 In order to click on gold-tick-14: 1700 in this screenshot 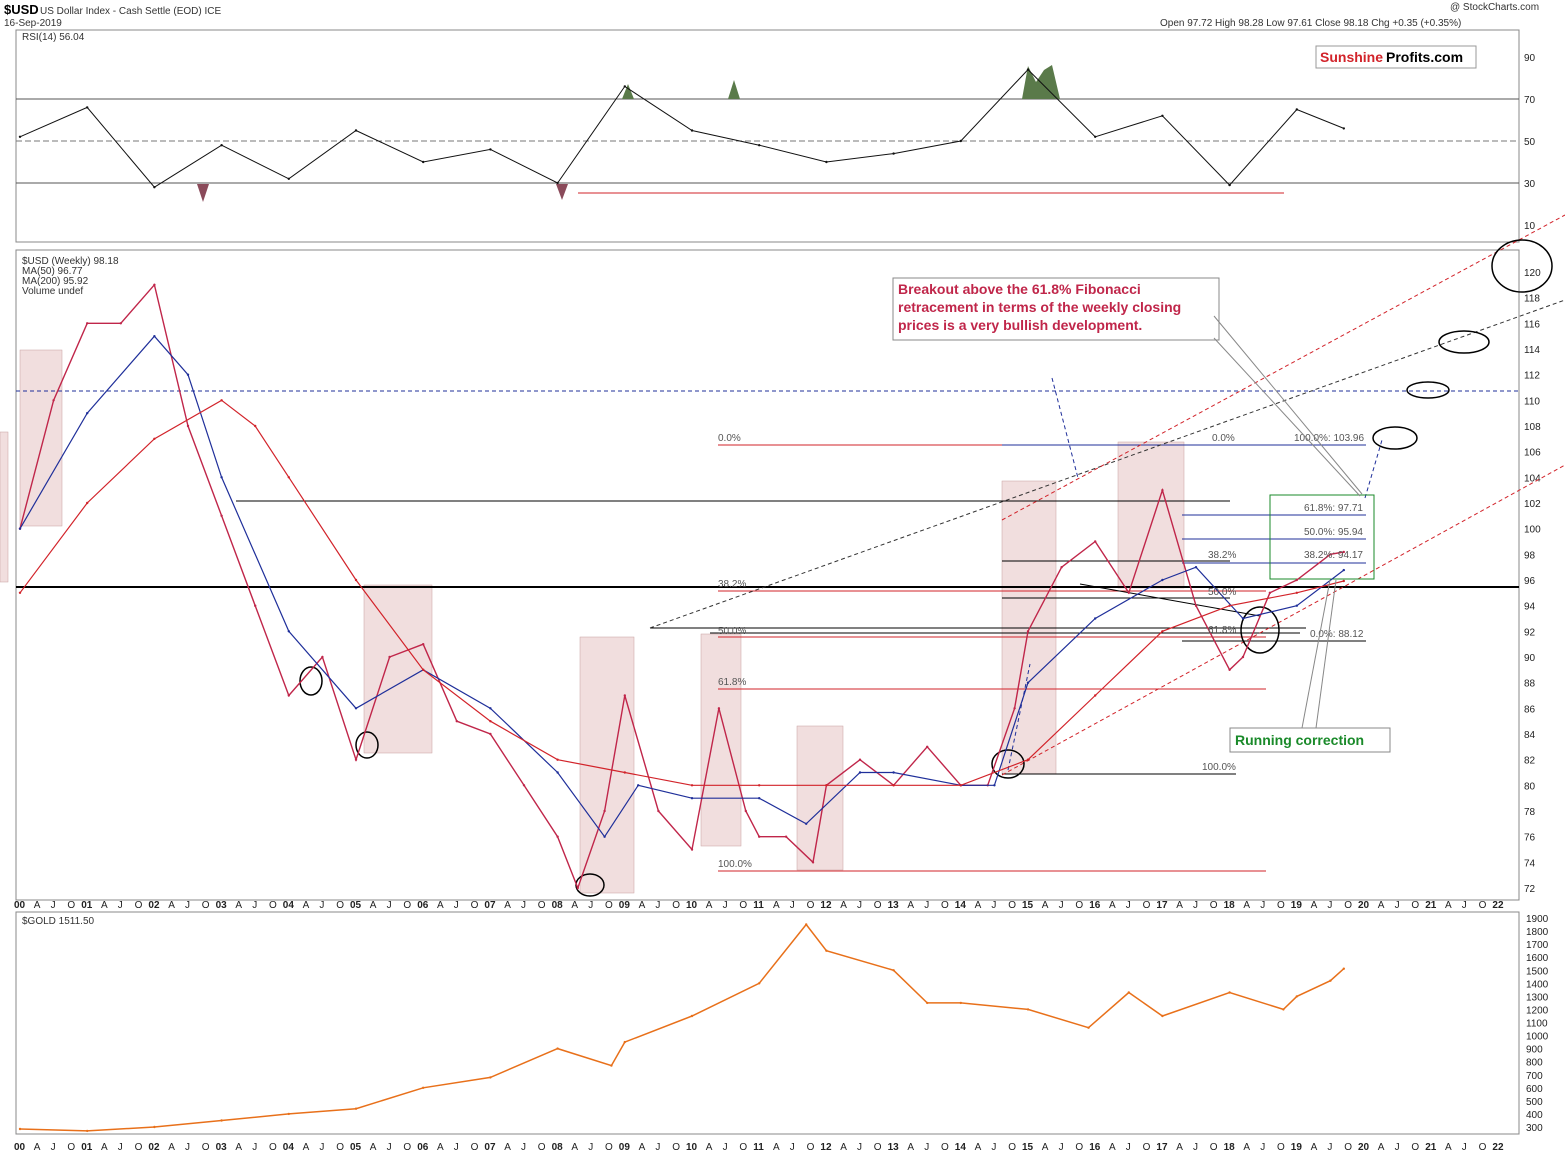, I will do `click(1537, 945)`.